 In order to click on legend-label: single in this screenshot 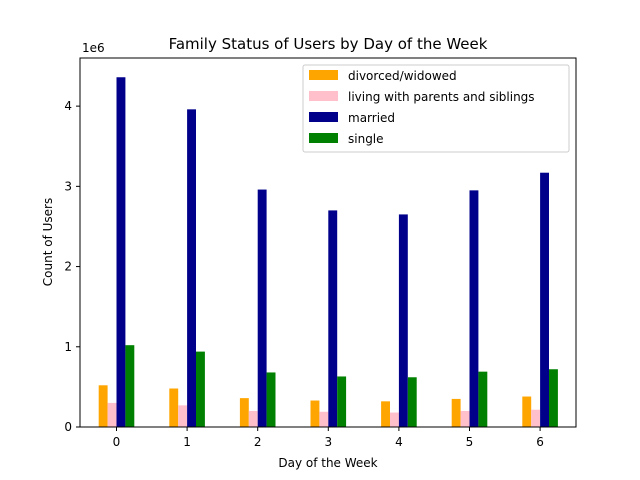, I will do `click(366, 139)`.